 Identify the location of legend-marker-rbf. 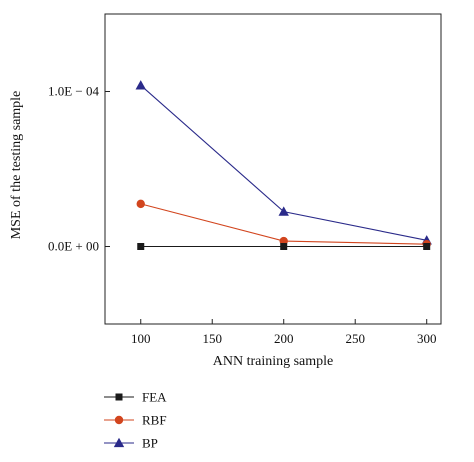
(119, 420).